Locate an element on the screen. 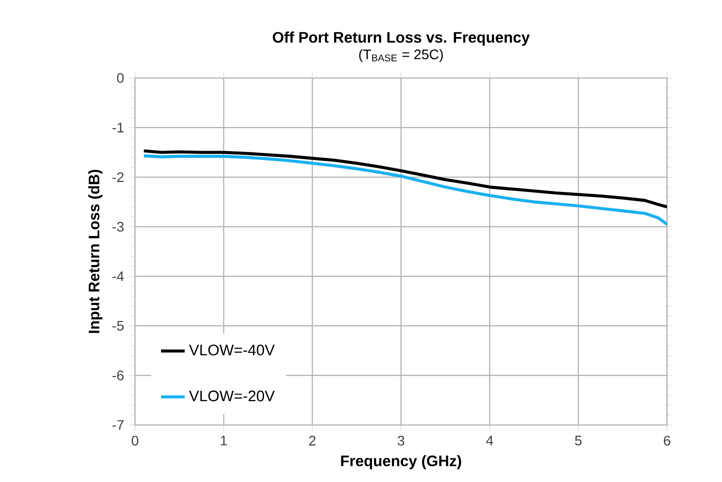 This screenshot has height=482, width=722. y-tick-label: -3 is located at coordinates (118, 227).